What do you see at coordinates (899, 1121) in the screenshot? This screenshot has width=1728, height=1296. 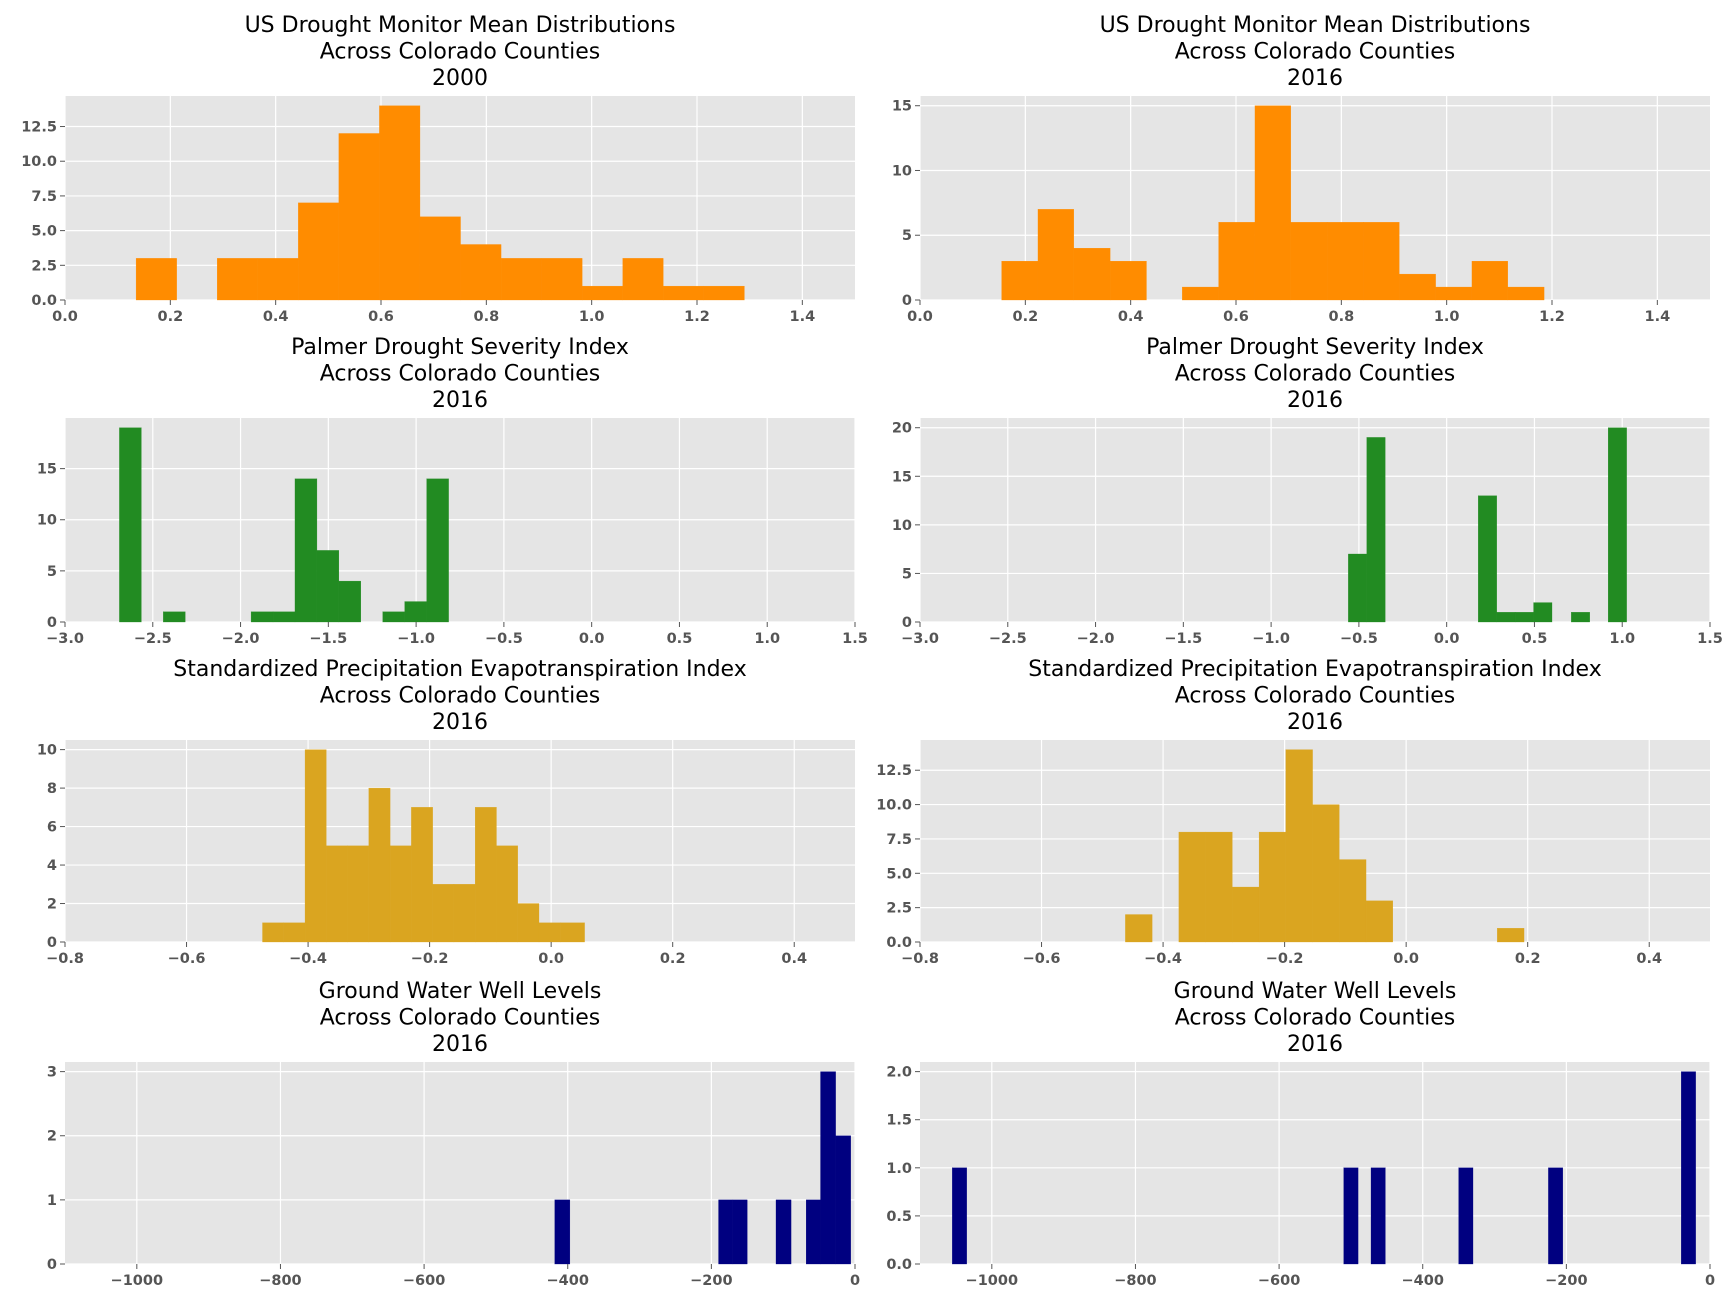 I see `y-tick-label: 1.5` at bounding box center [899, 1121].